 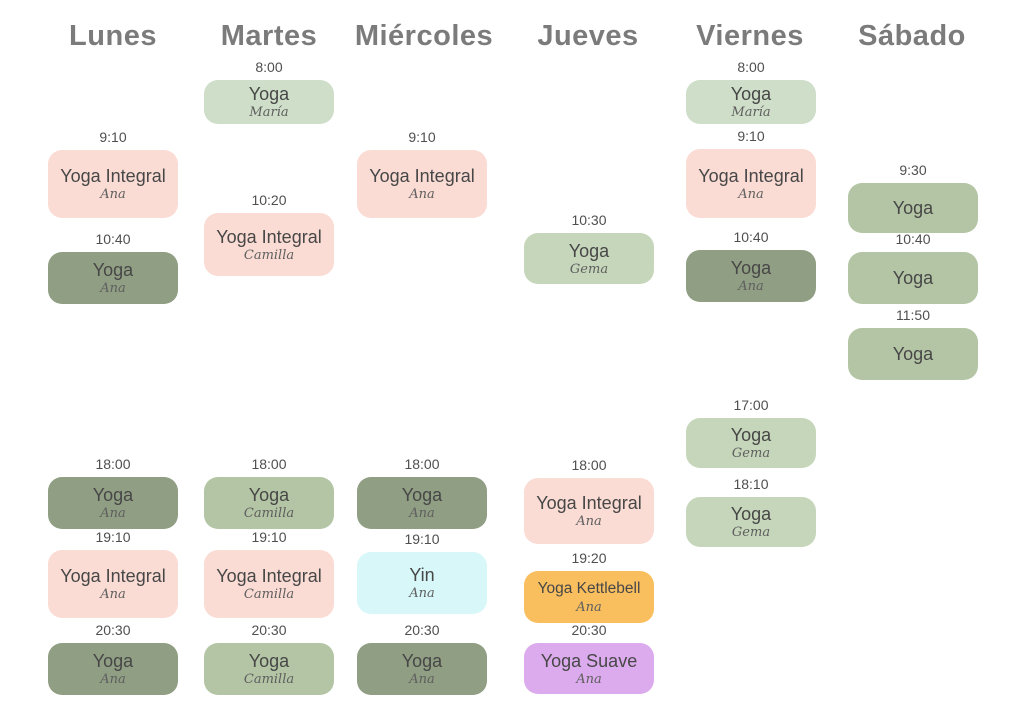 I want to click on class-card-lunes-2030: 20:30 Yoga Ana, so click(x=113, y=658).